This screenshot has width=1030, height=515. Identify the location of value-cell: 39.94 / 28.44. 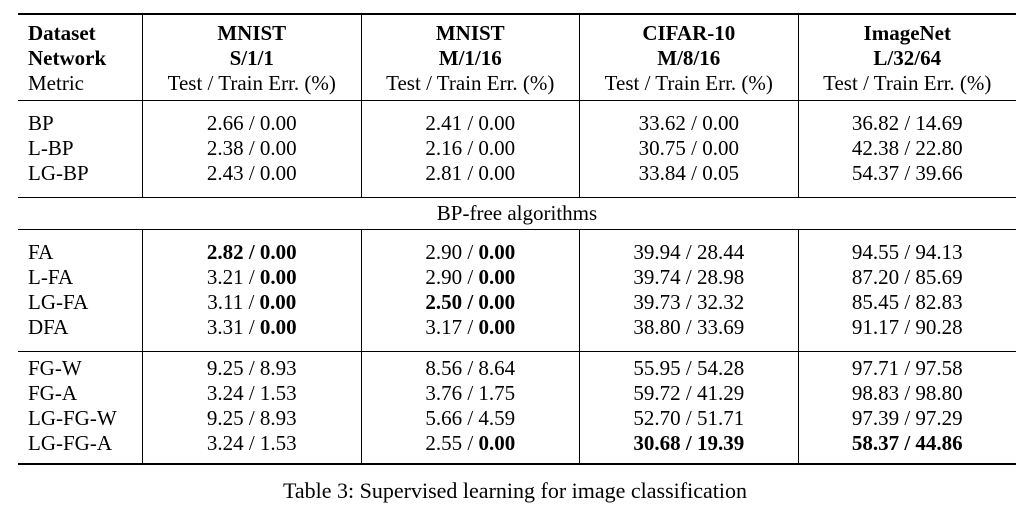
(689, 247).